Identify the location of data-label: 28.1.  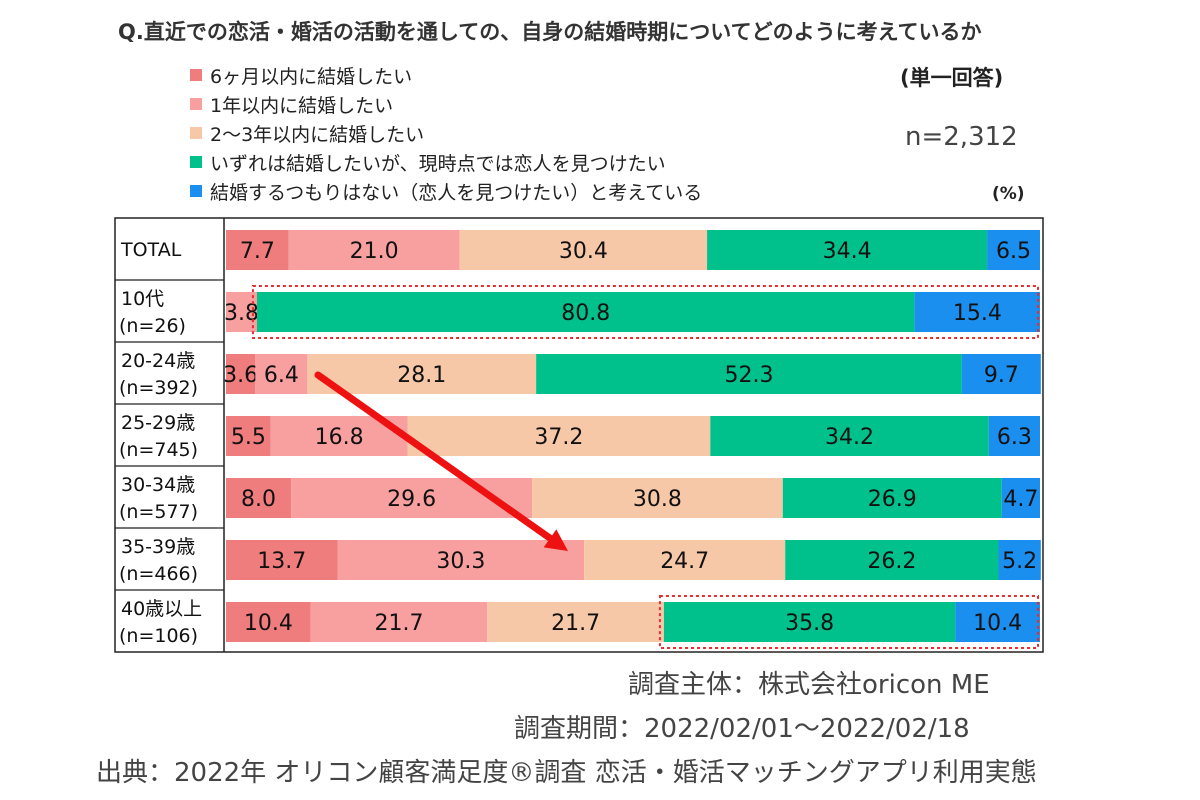
(421, 375).